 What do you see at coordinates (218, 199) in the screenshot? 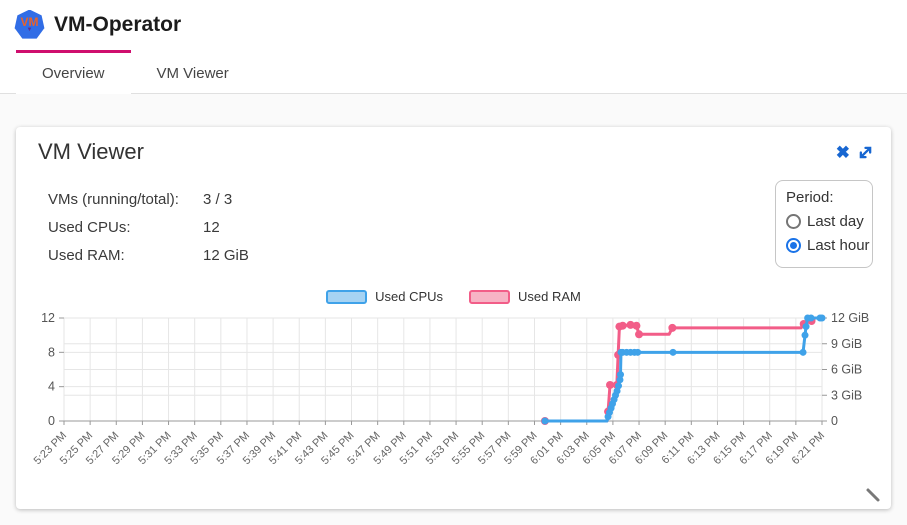
I see `stat-value: 3 / 3` at bounding box center [218, 199].